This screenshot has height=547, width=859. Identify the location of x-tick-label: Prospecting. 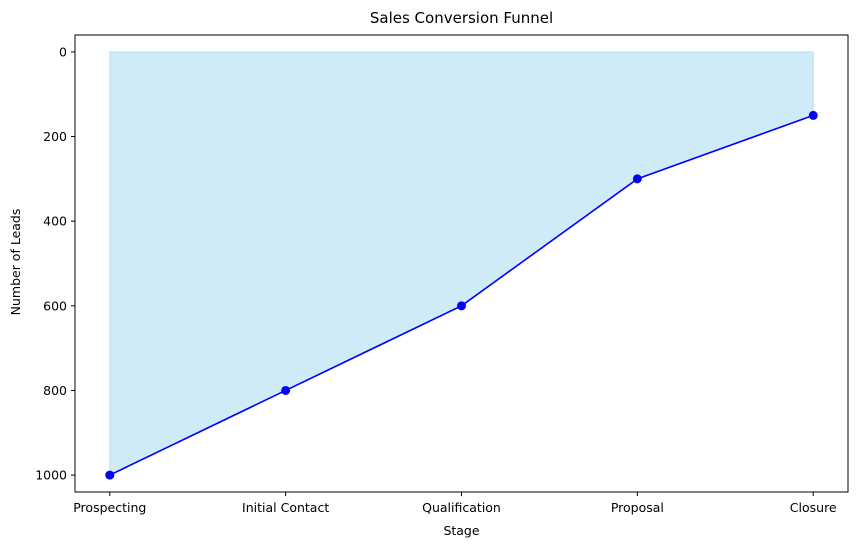
(109, 507).